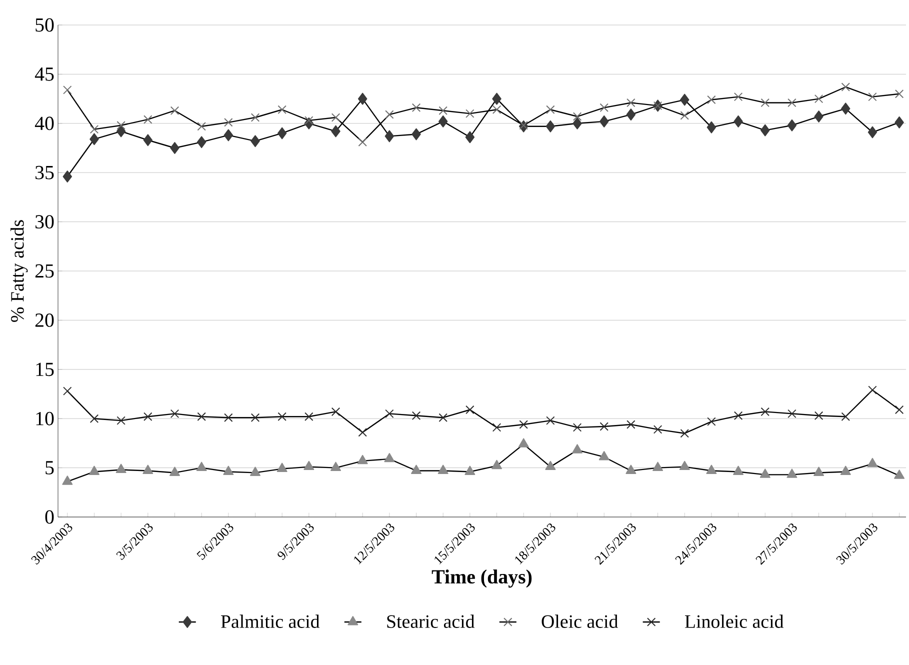 Image resolution: width=909 pixels, height=665 pixels. Describe the element at coordinates (482, 579) in the screenshot. I see `x-axis-title: Time (days)` at that location.